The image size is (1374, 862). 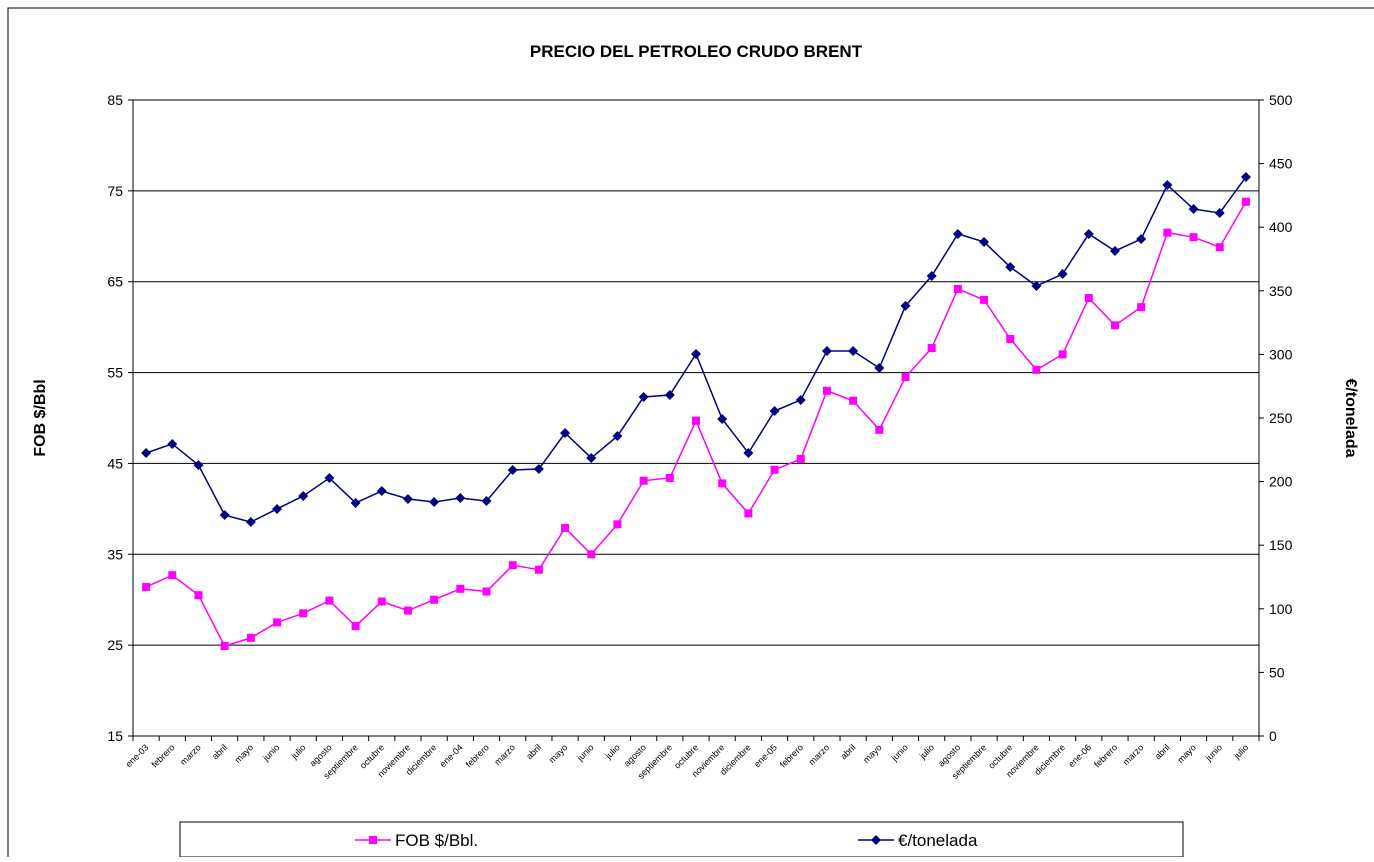 What do you see at coordinates (115, 554) in the screenshot?
I see `y-tick-label: 35` at bounding box center [115, 554].